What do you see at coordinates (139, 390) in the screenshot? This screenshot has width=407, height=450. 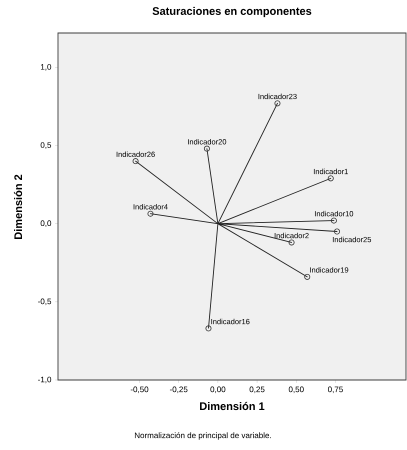 I see `x-tick-label: -0,50` at bounding box center [139, 390].